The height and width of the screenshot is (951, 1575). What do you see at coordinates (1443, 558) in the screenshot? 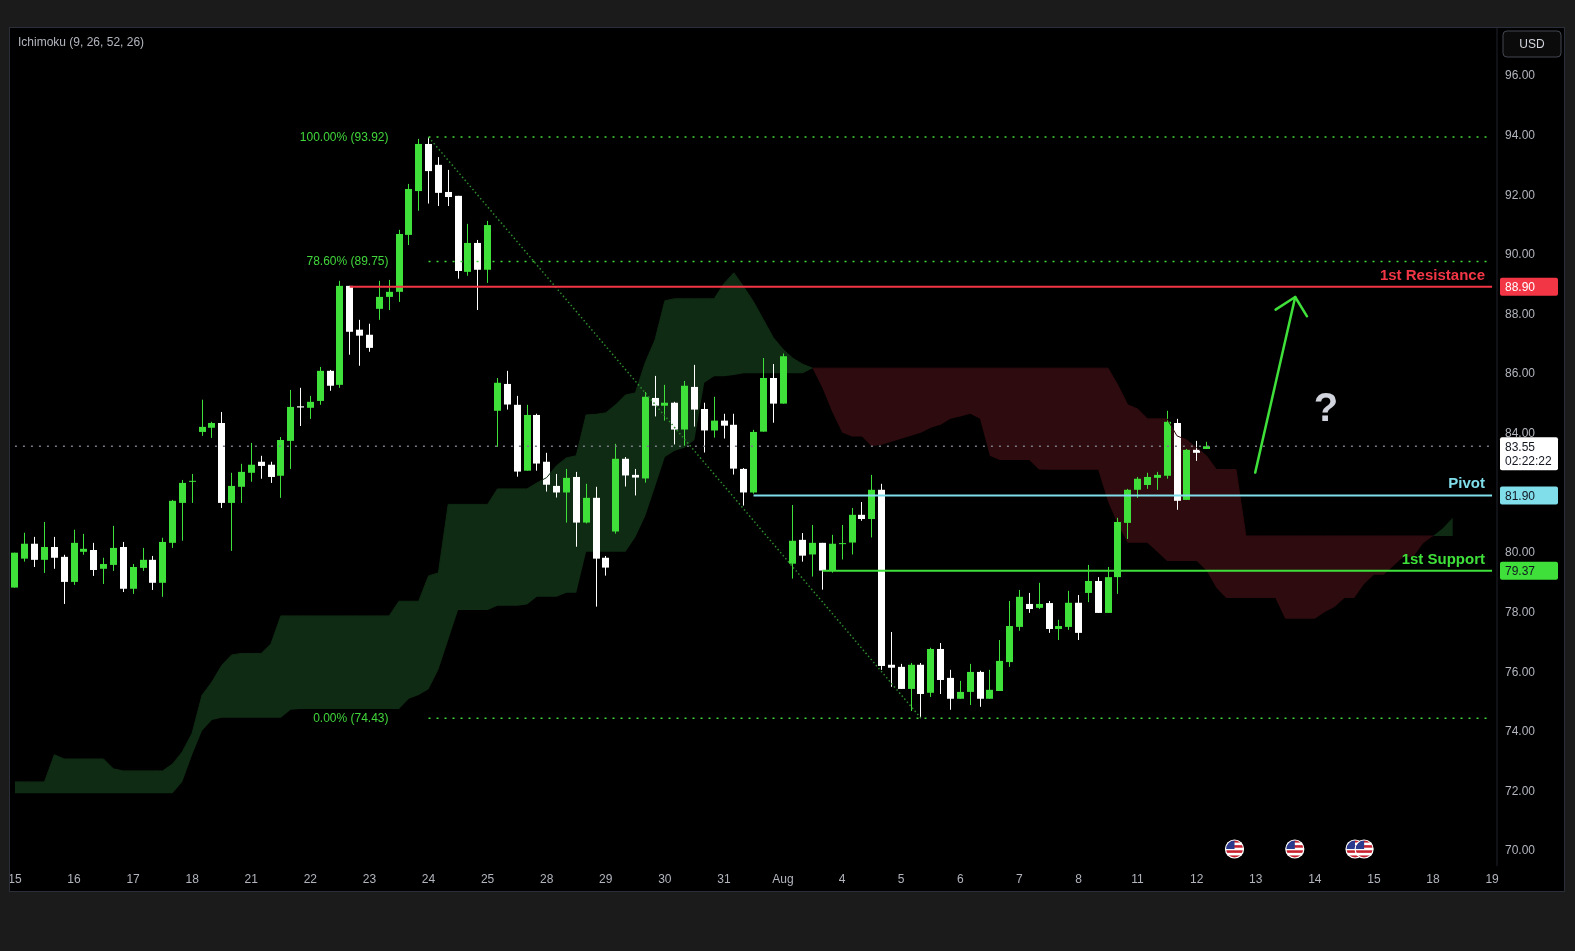
I see `ref-line-label: 1st Support` at bounding box center [1443, 558].